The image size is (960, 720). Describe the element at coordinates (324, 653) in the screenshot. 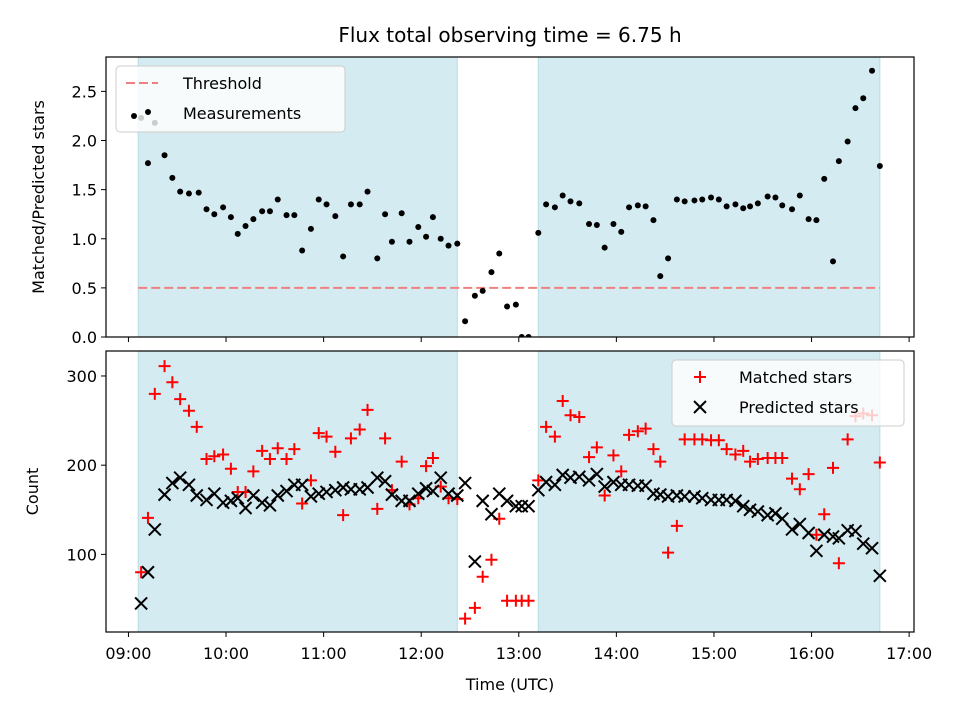

I see `bottom-xtick-label-2: 11:00` at that location.